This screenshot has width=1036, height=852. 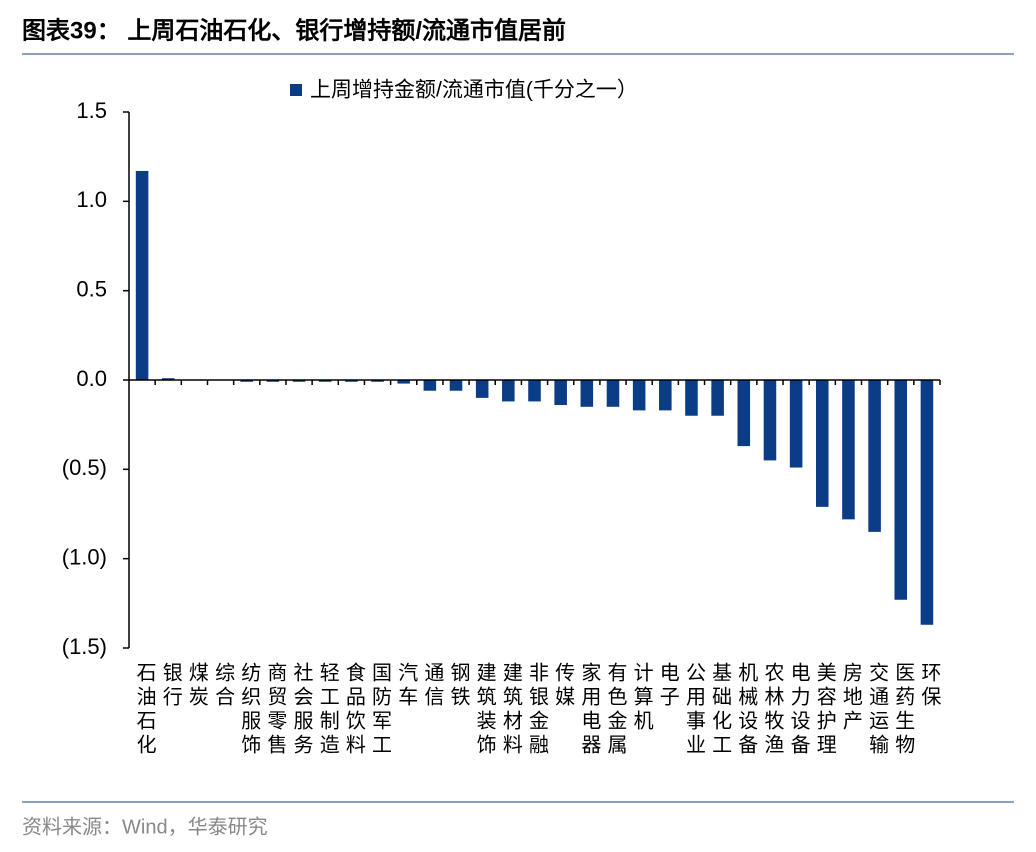 What do you see at coordinates (84, 556) in the screenshot?
I see `y-tick-label: (1.0)` at bounding box center [84, 556].